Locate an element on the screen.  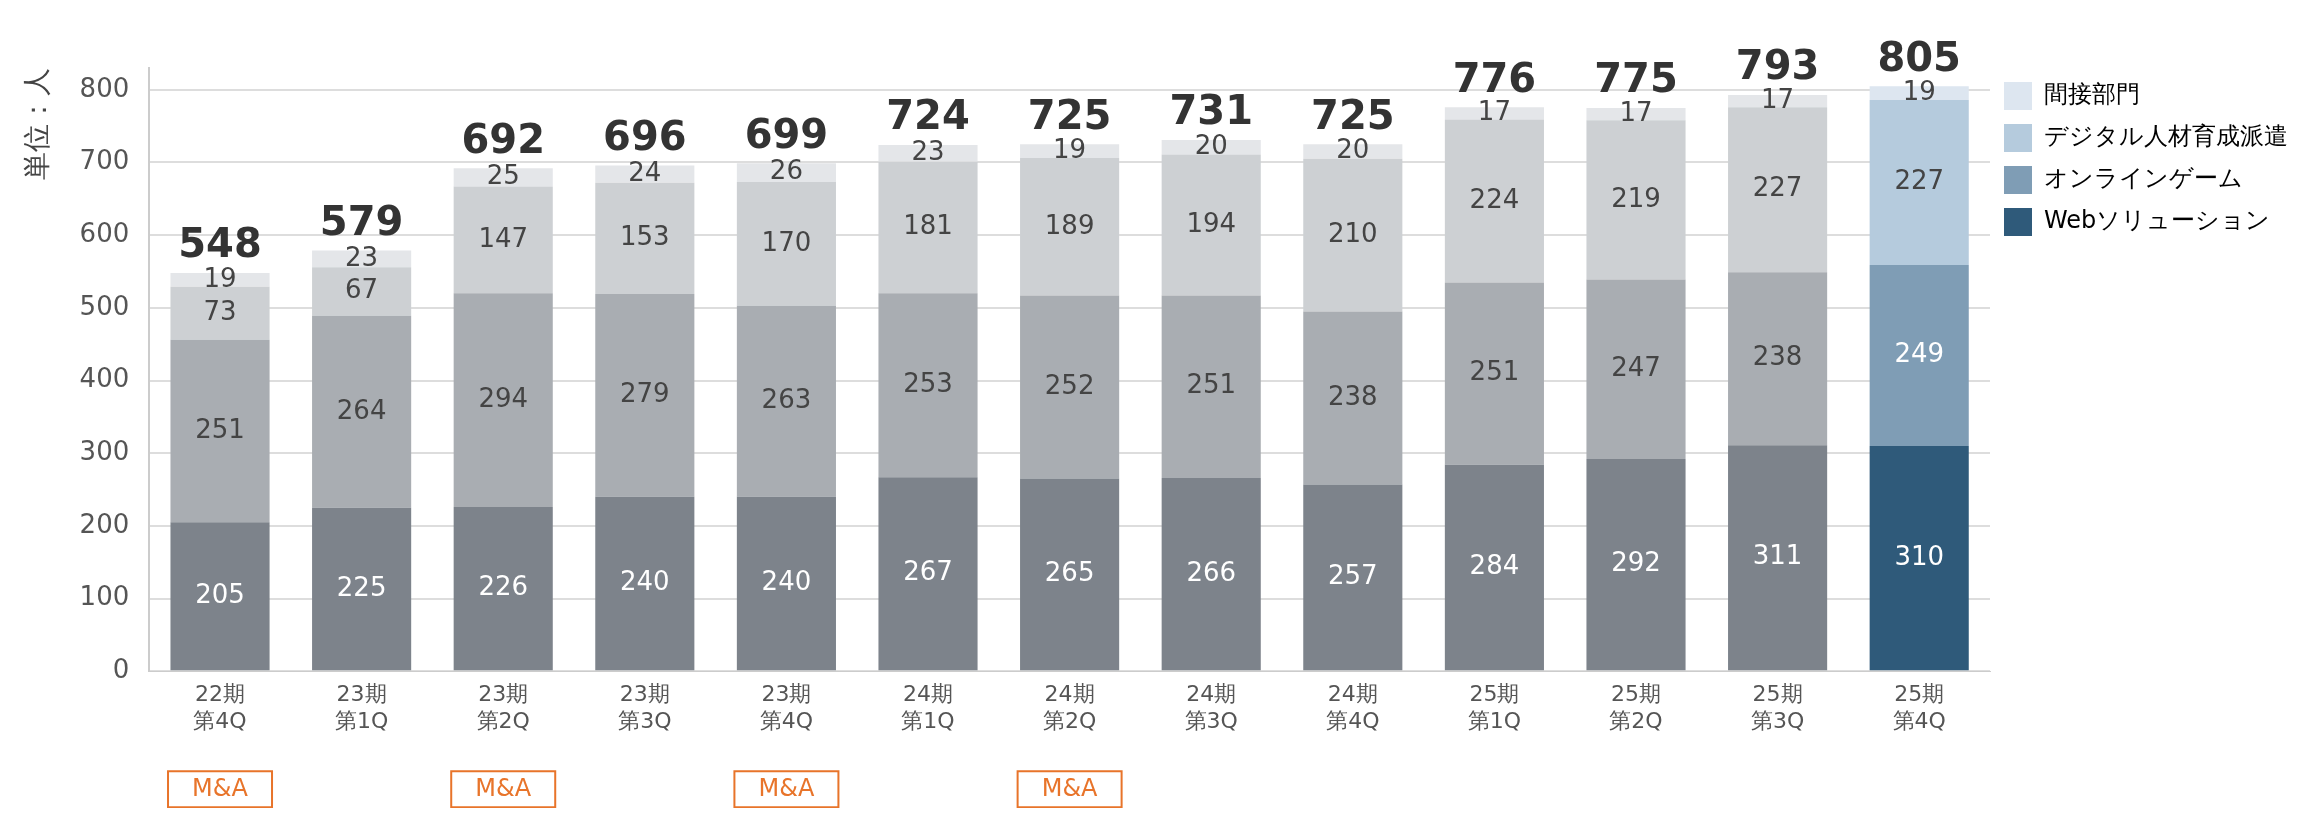
data-label: 267 is located at coordinates (928, 571).